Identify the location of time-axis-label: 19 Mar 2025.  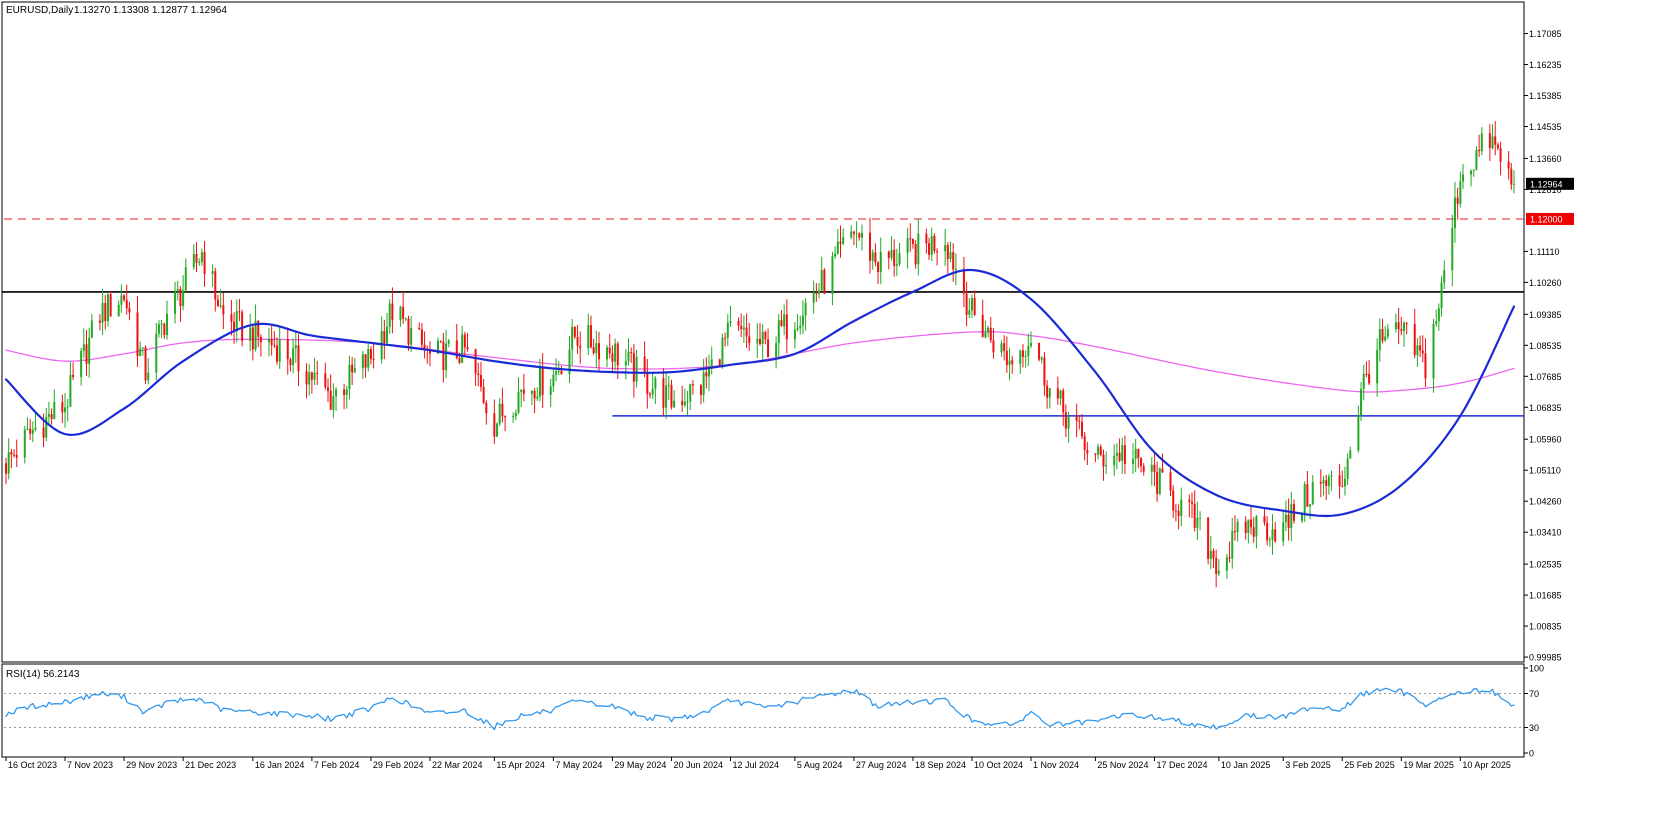
(1428, 765).